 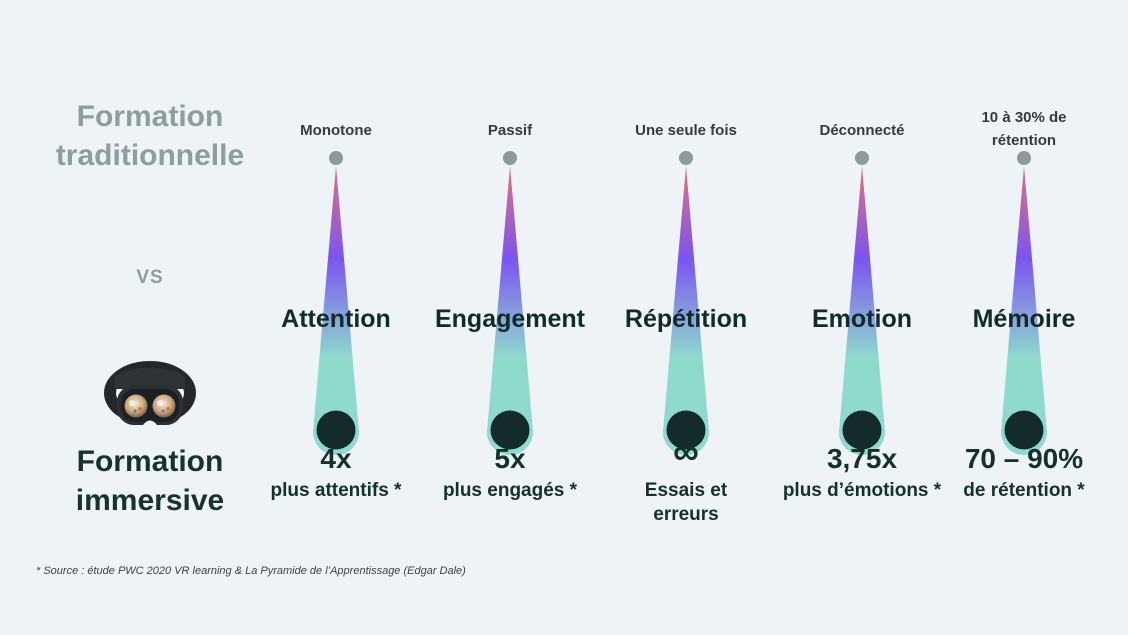 I want to click on vs-label: VS, so click(x=150, y=277).